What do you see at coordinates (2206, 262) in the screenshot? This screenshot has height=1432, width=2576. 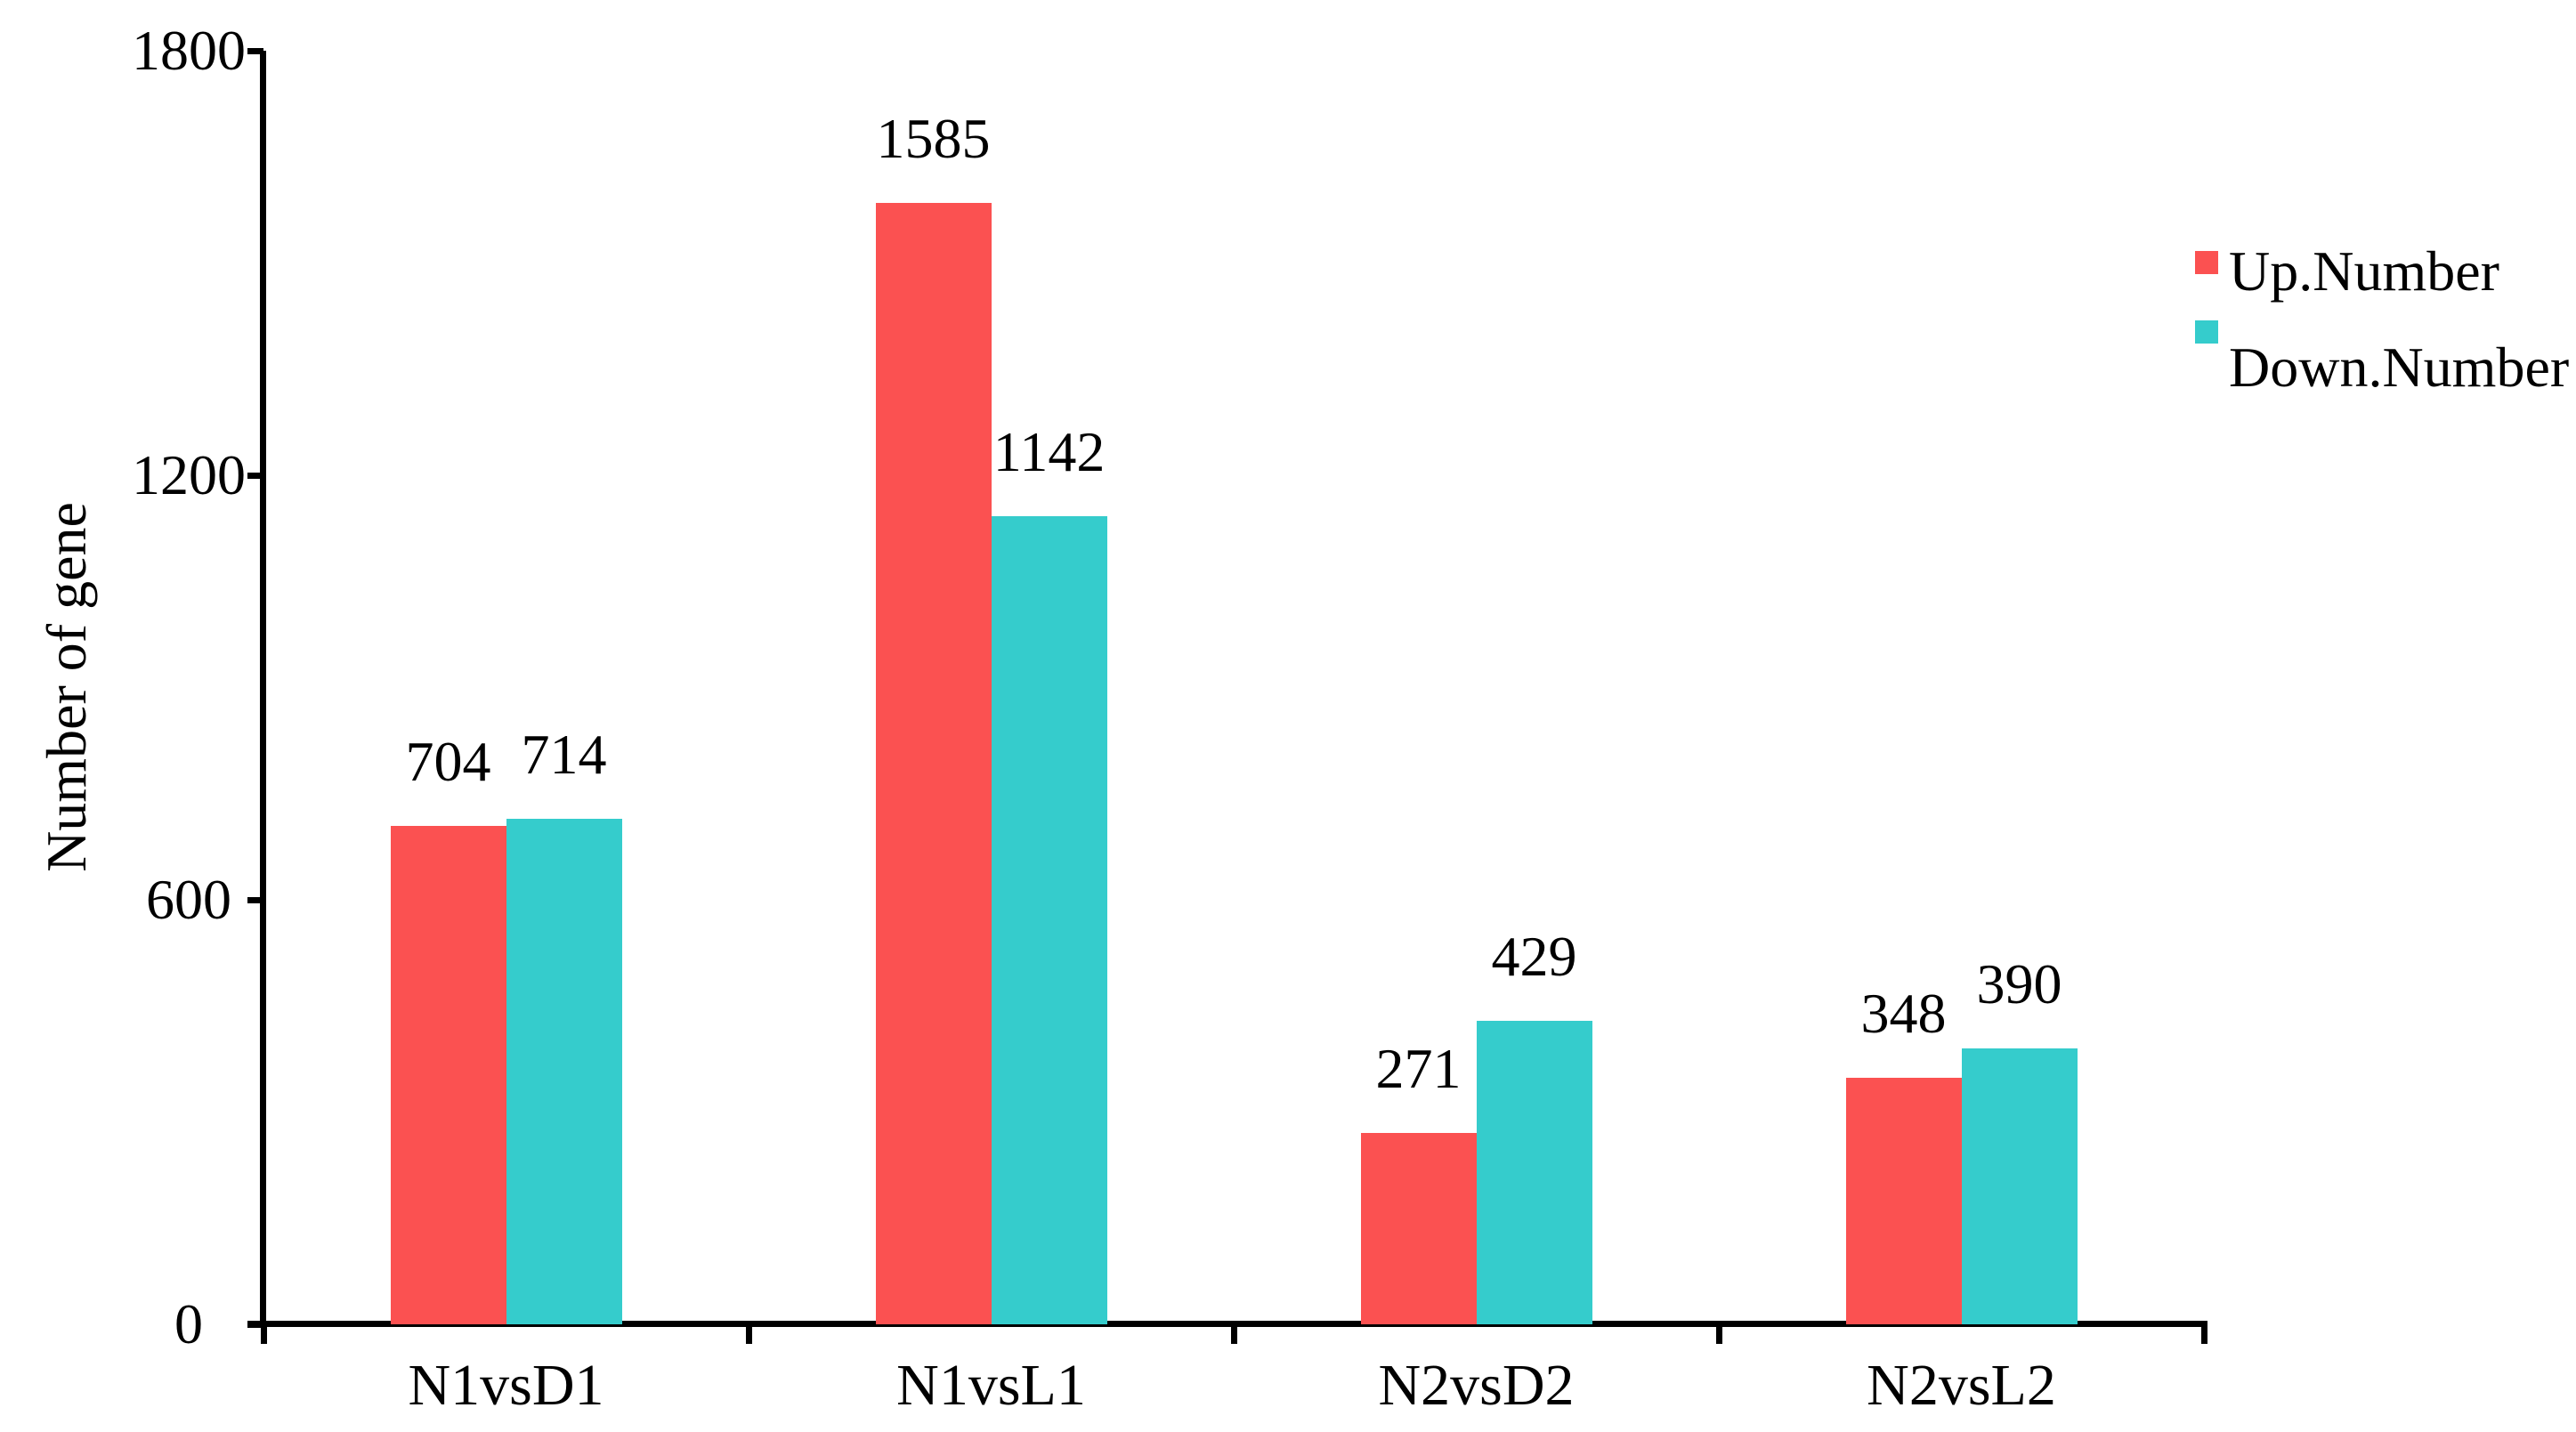 I see `legend-swatch-up-number` at bounding box center [2206, 262].